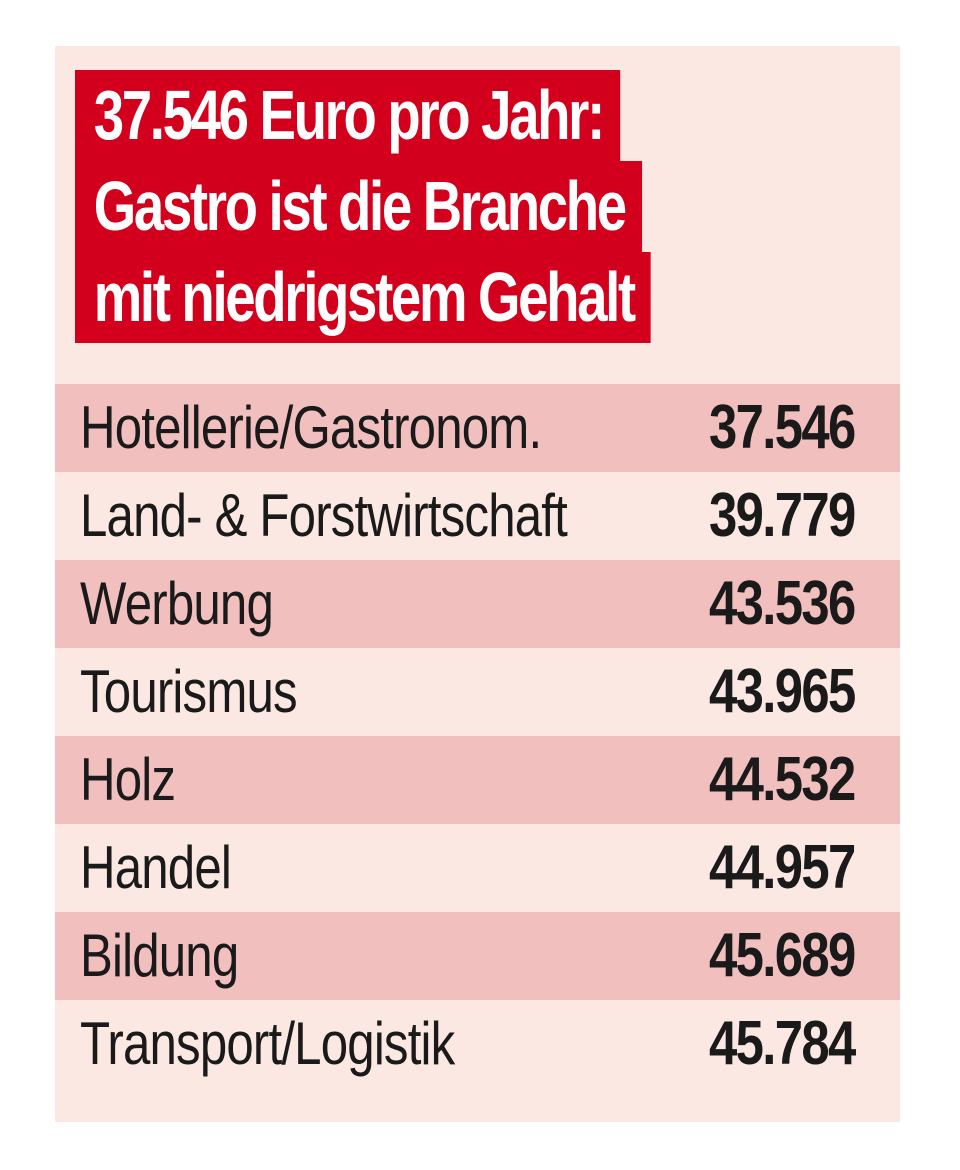 This screenshot has height=1170, width=960. I want to click on headline-line-2: Gastro ist die Branche, so click(358, 206).